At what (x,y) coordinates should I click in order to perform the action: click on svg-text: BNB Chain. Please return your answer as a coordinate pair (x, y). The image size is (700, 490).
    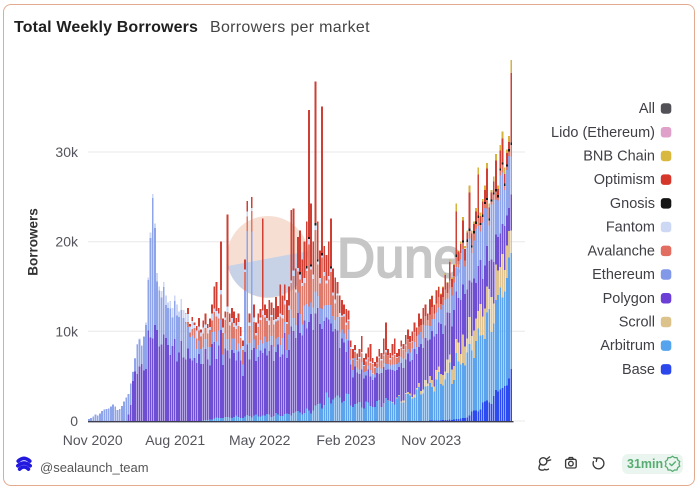
    Looking at the image, I should click on (619, 157).